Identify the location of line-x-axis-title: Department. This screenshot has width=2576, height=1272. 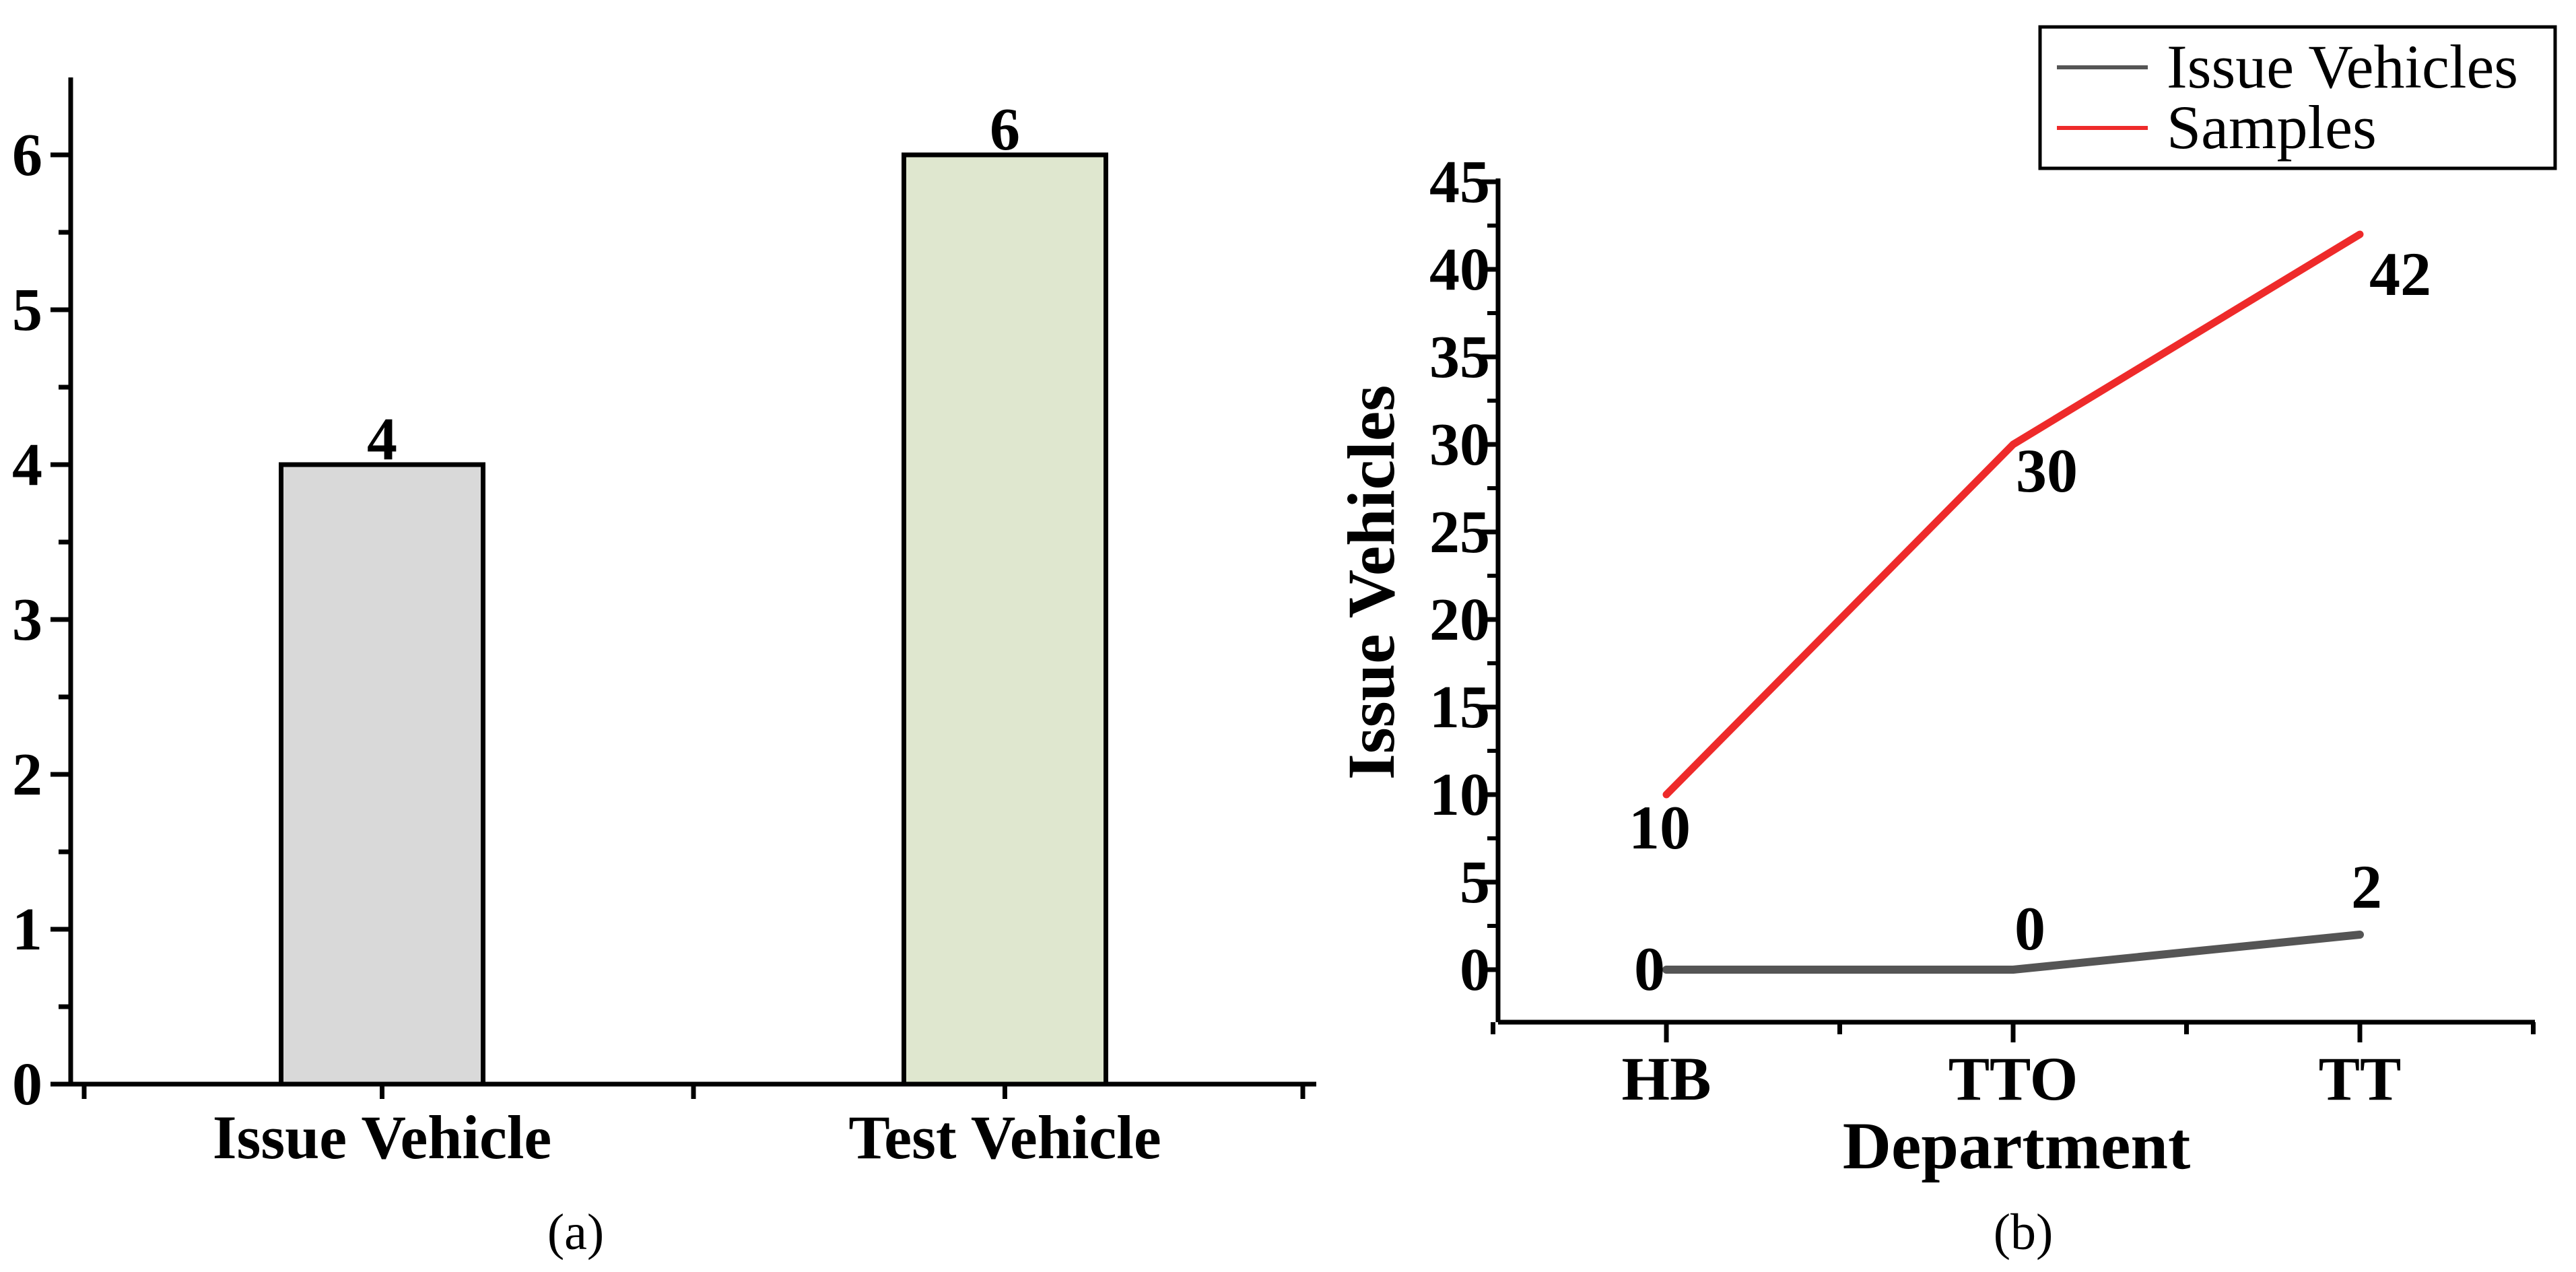
(2017, 1146).